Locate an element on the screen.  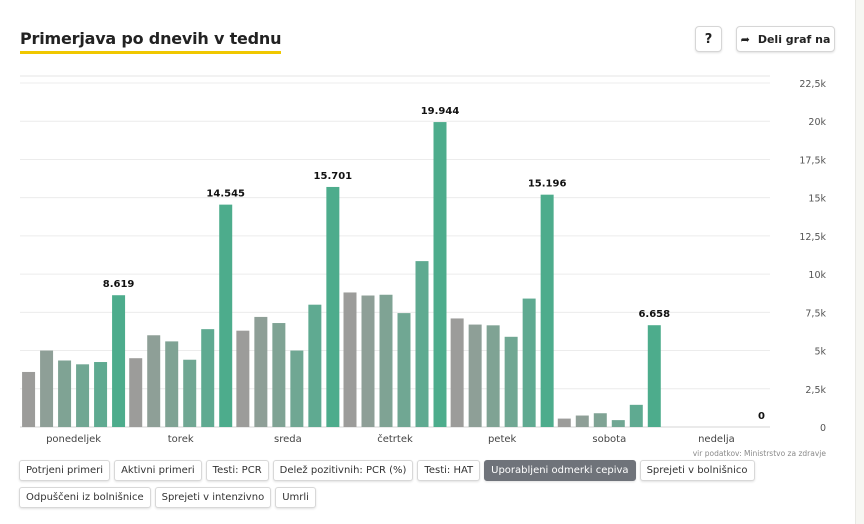
value-label: 14.545 is located at coordinates (225, 194).